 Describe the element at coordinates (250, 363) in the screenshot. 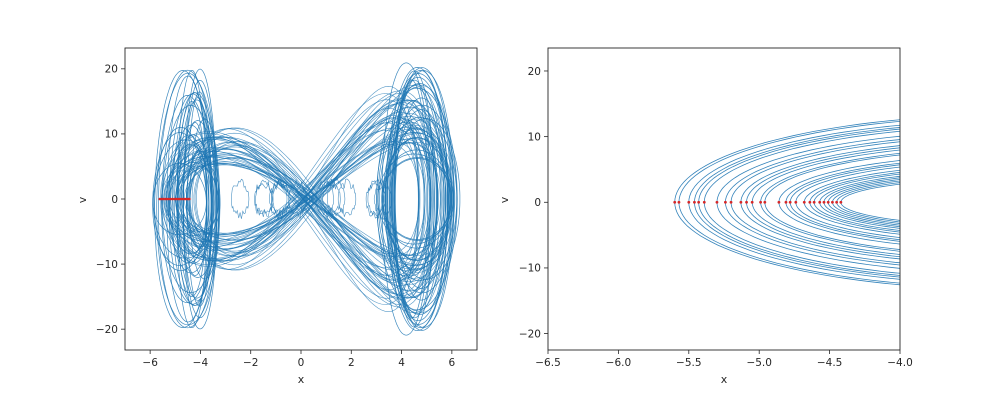

I see `x-tick-label: −2` at that location.